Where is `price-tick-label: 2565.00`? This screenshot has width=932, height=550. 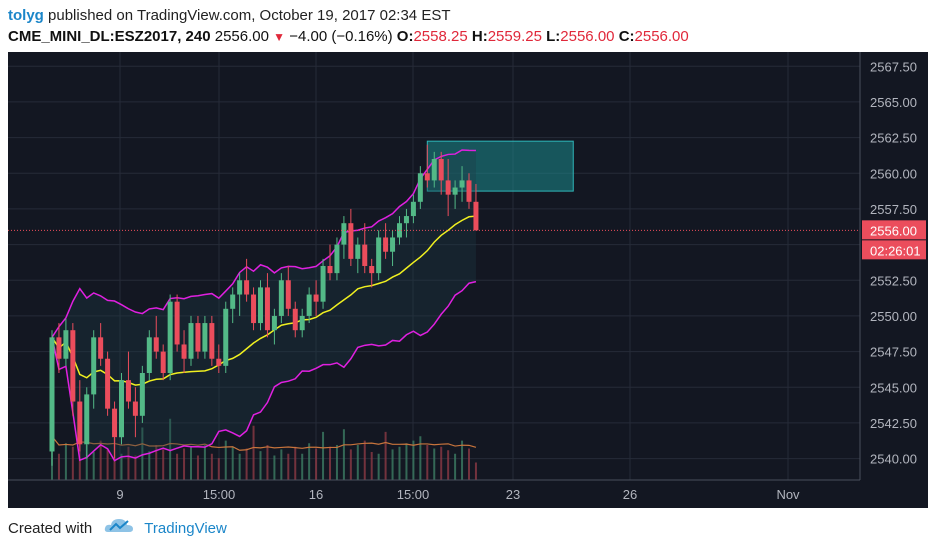 price-tick-label: 2565.00 is located at coordinates (893, 102).